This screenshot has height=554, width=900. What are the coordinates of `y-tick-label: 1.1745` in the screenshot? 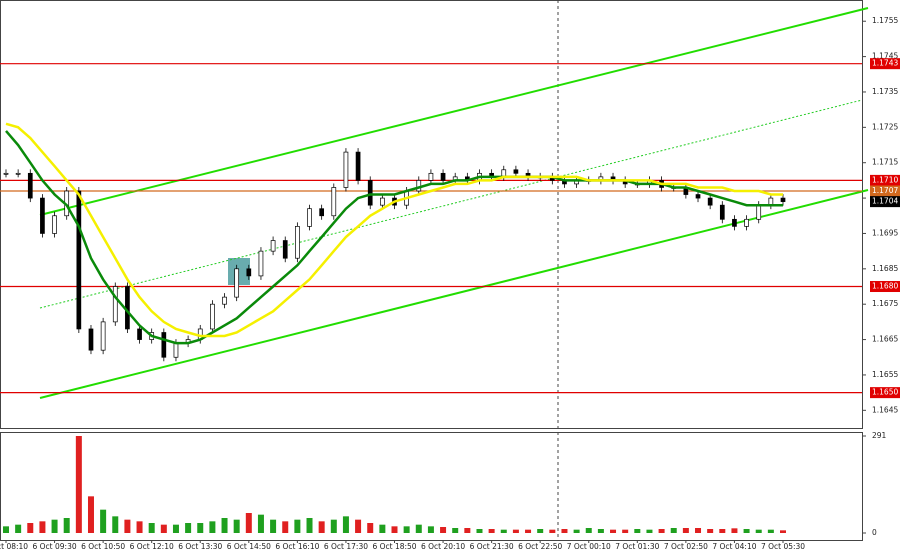 It's located at (885, 56).